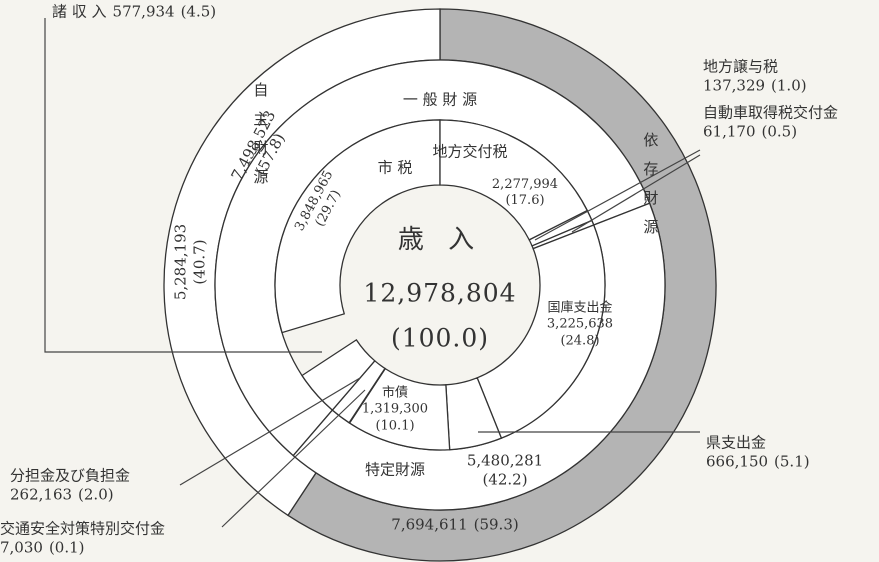 The image size is (879, 562). I want to click on label-text: 県支出金, so click(736, 442).